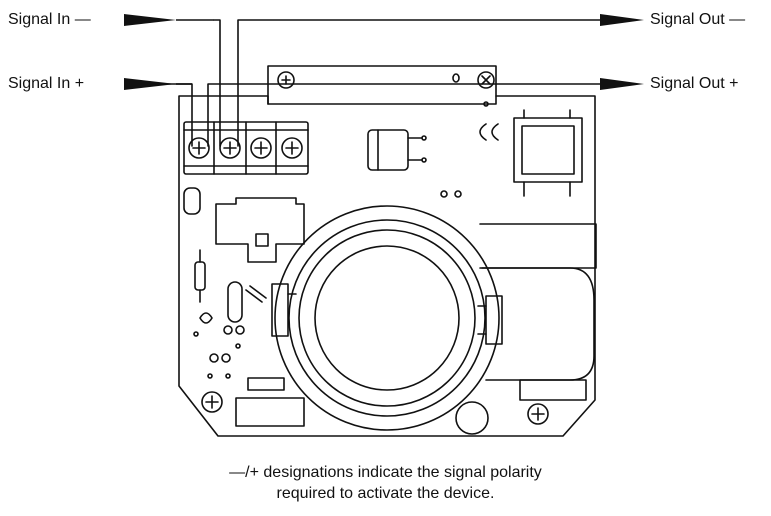  I want to click on arrow-signal-in-minus, so click(150, 20).